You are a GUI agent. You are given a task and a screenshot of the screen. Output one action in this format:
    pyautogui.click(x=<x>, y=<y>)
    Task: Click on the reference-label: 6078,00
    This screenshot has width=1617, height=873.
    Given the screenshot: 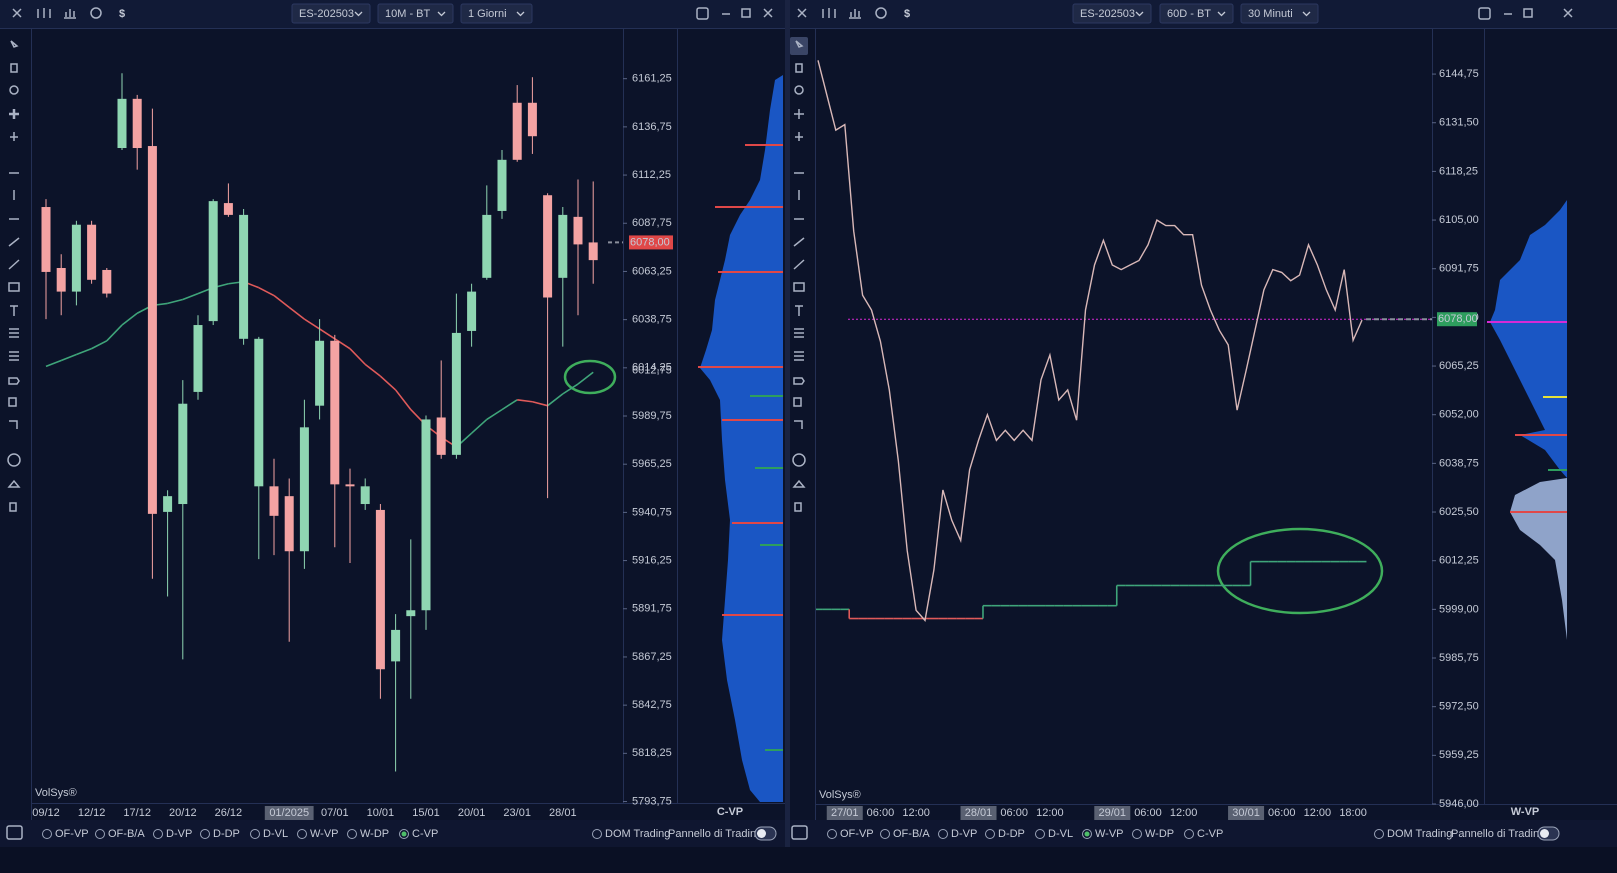 What is the action you would take?
    pyautogui.click(x=1458, y=319)
    